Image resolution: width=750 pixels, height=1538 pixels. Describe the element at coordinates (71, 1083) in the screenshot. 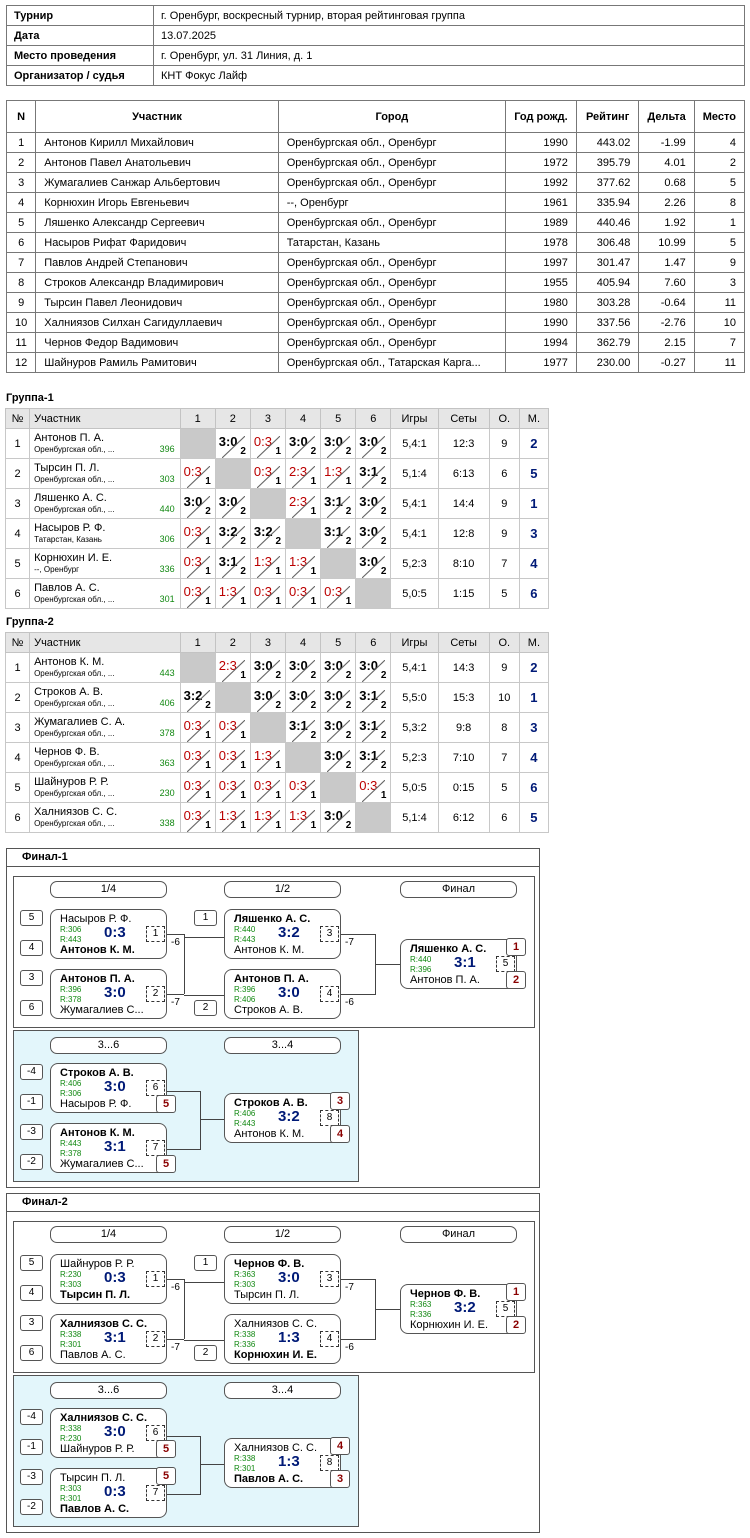

I see `player-1-rating: R:406` at that location.